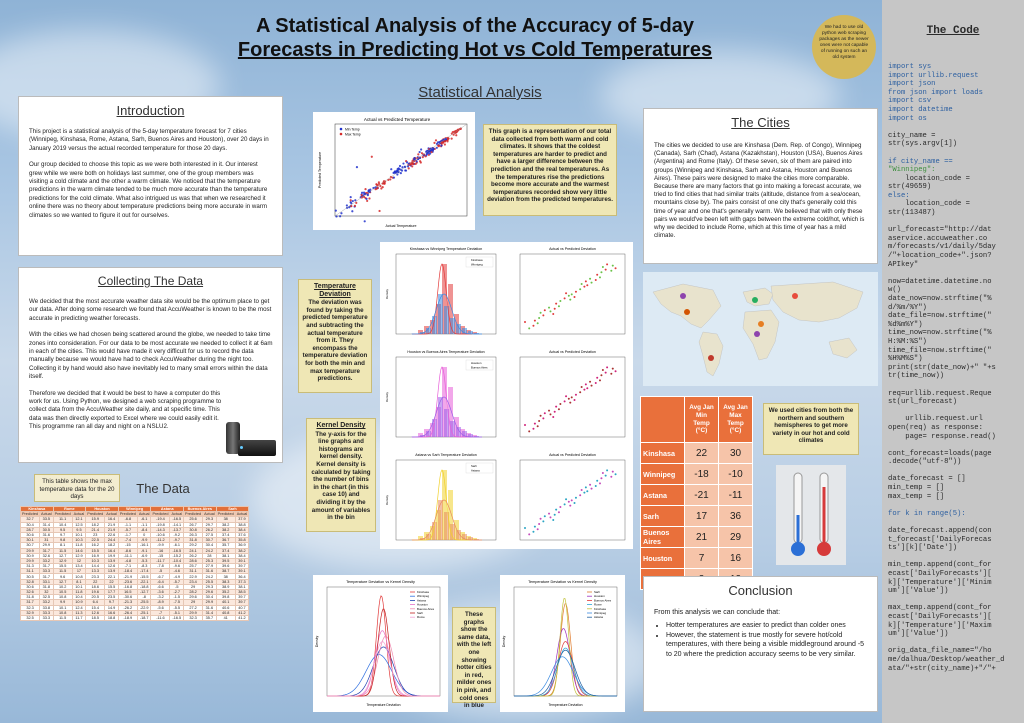  What do you see at coordinates (894, 290) in the screenshot?
I see `code-line: w()` at bounding box center [894, 290].